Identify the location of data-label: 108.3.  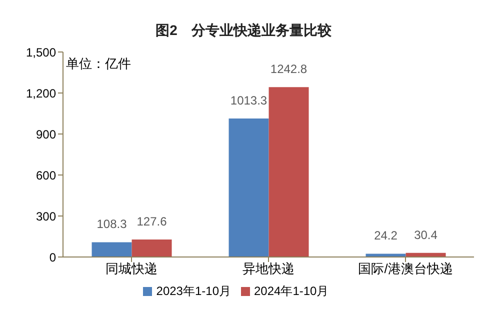
(112, 224).